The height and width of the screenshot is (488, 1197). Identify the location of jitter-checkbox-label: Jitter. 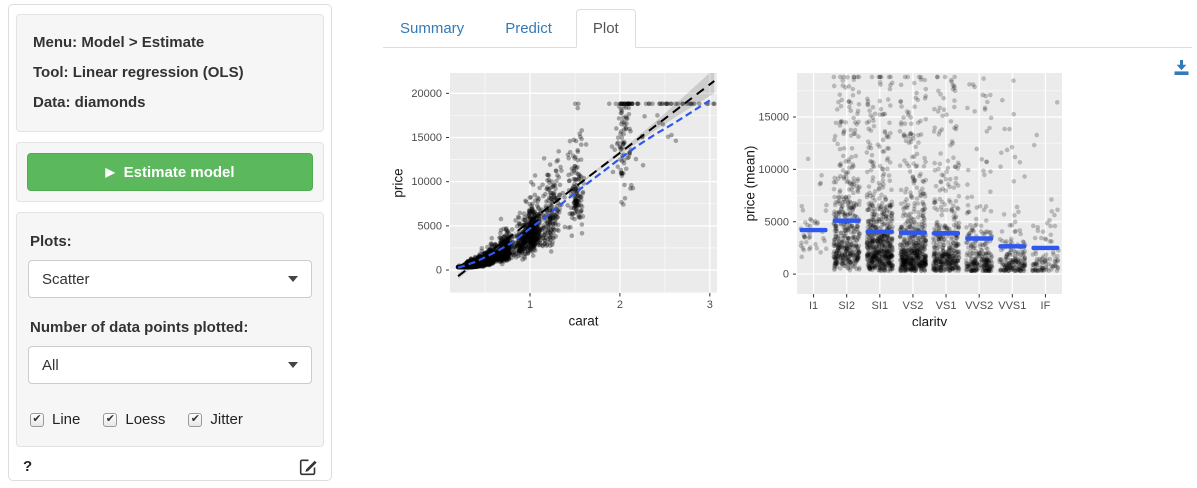
(226, 419).